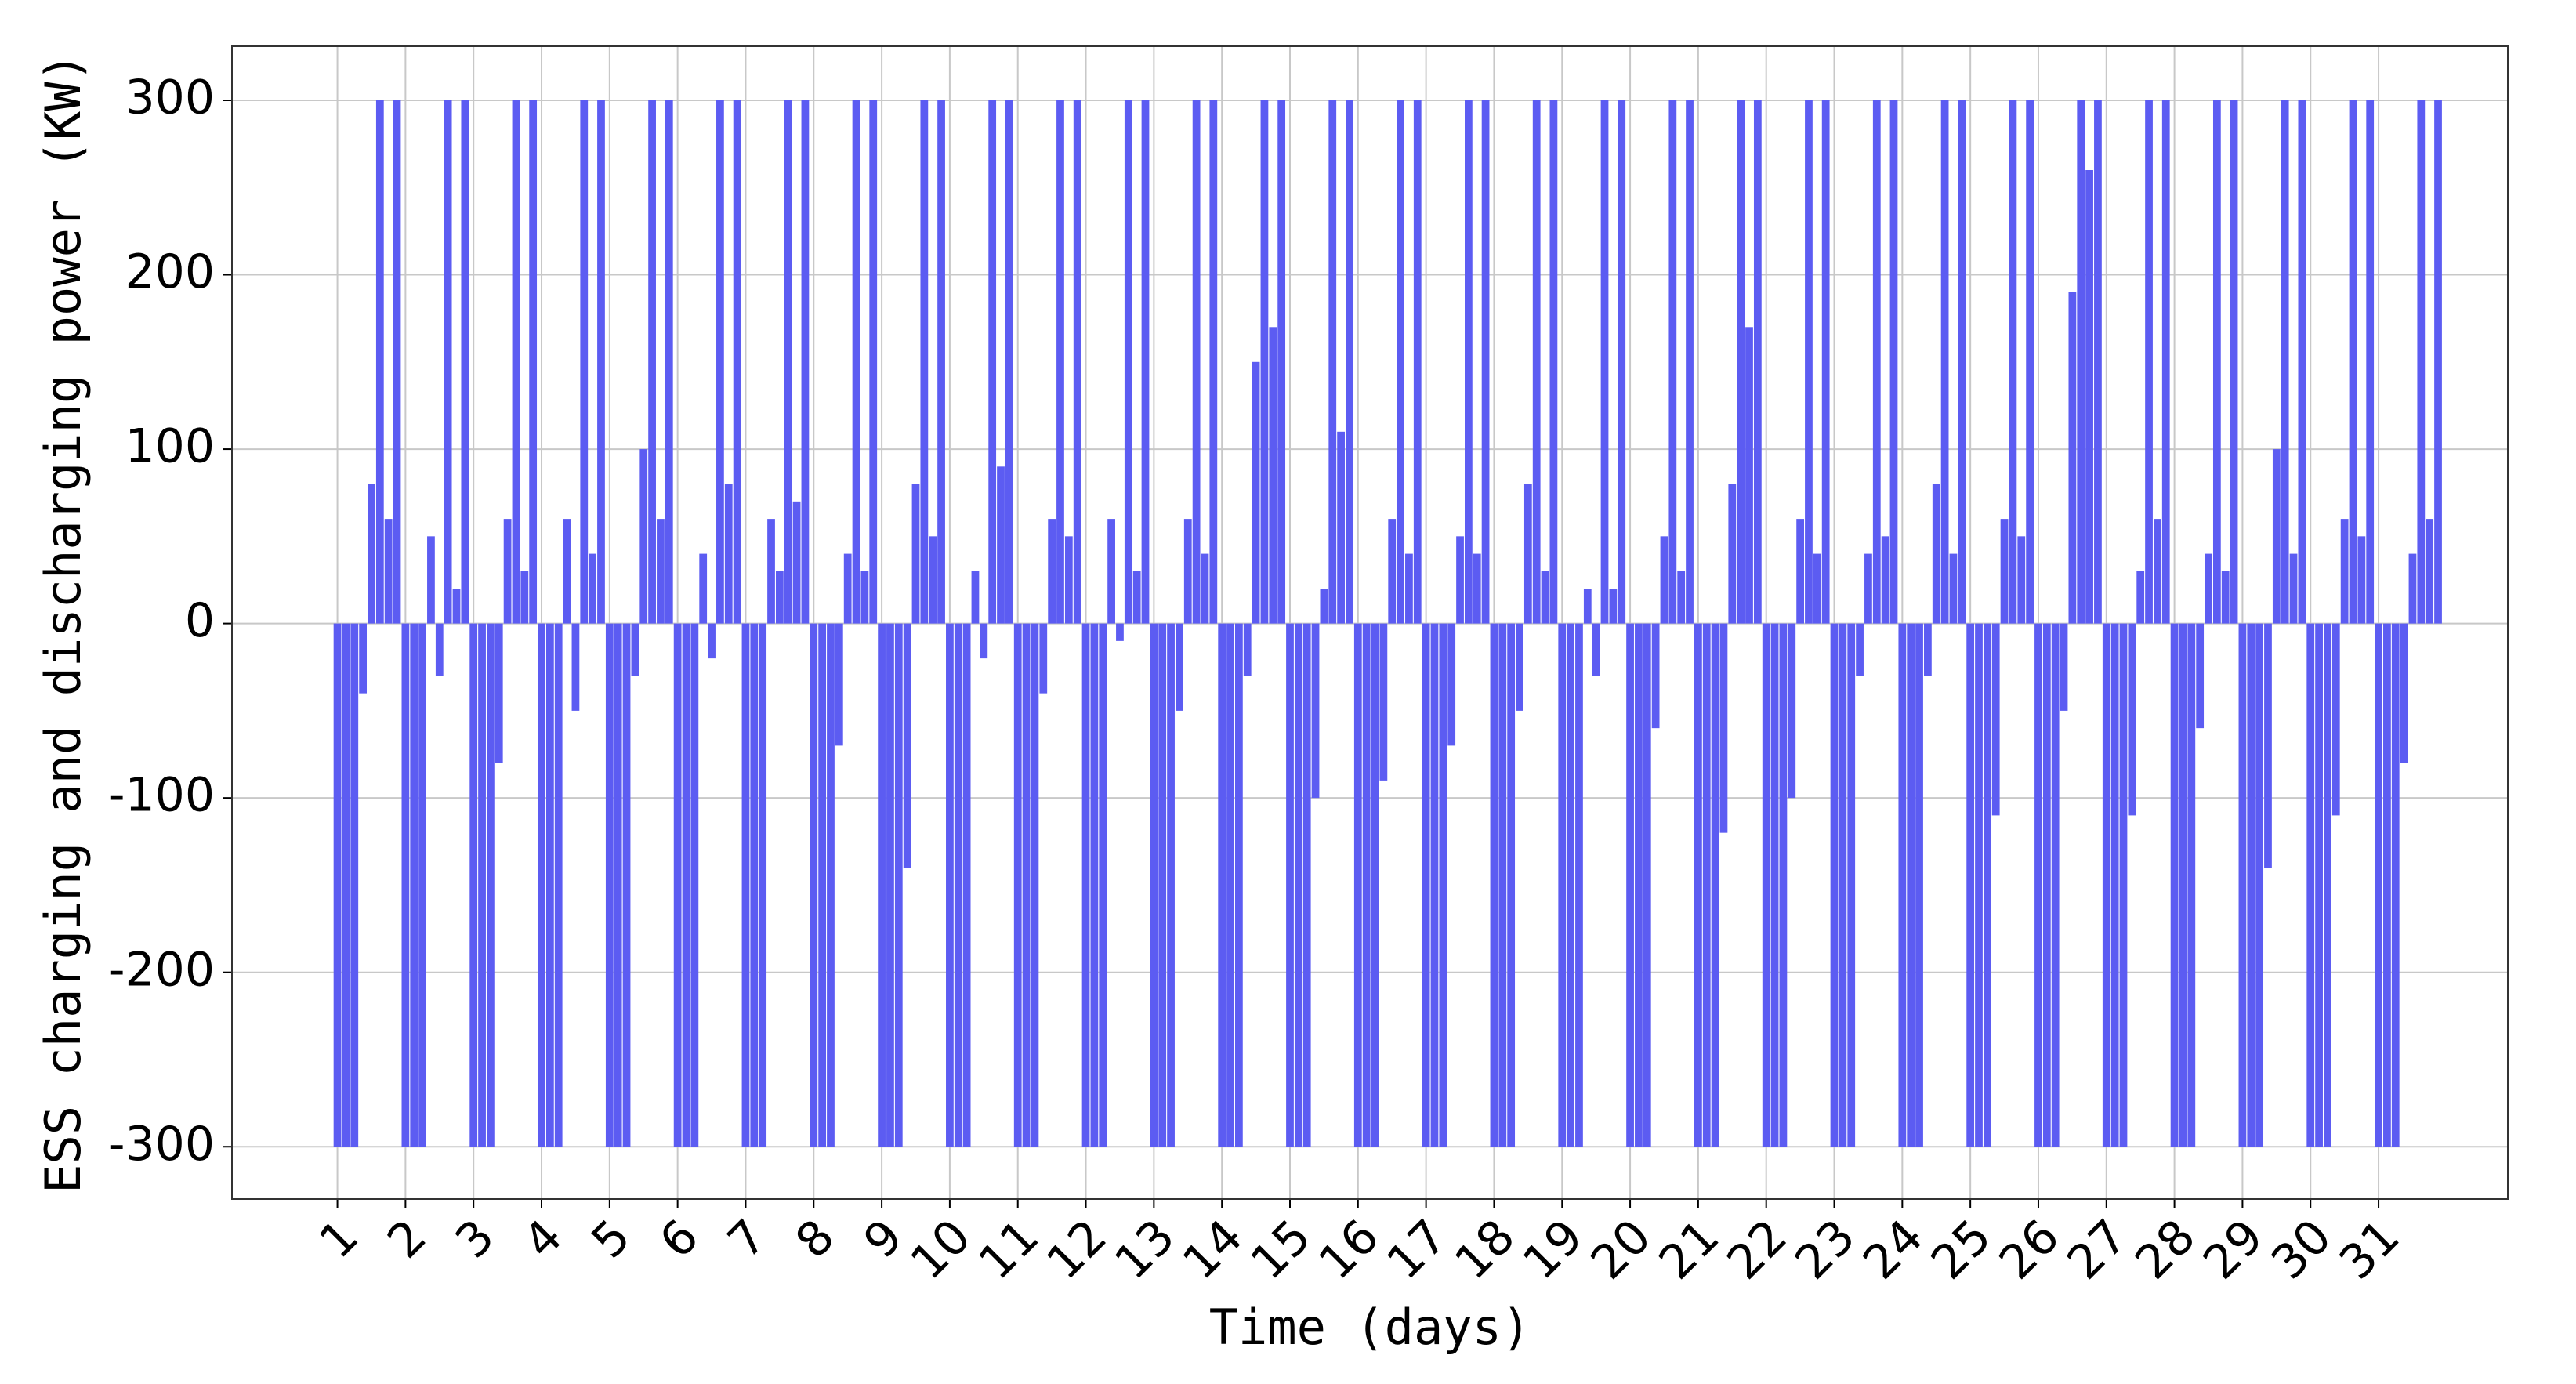  I want to click on x-tick-label: 7, so click(747, 1239).